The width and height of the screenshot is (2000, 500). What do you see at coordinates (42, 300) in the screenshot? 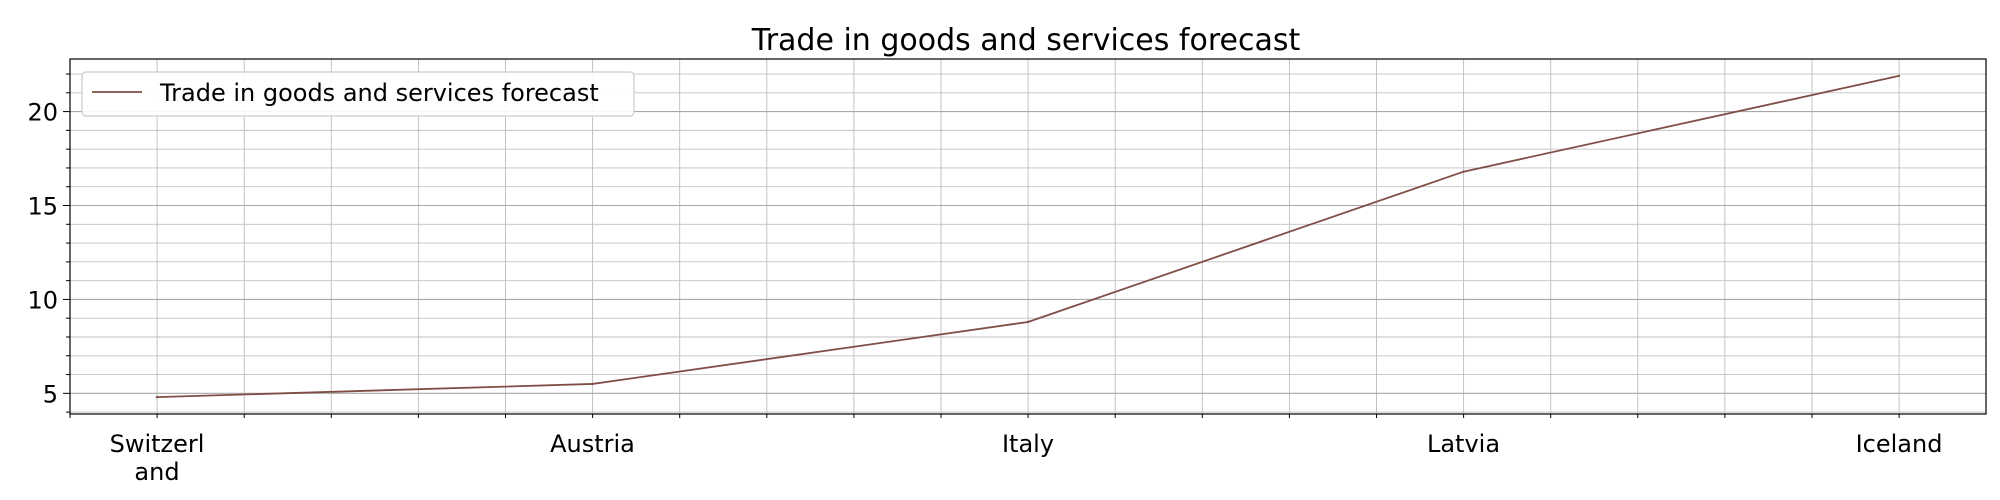
I see `y-tick-label: 10` at bounding box center [42, 300].